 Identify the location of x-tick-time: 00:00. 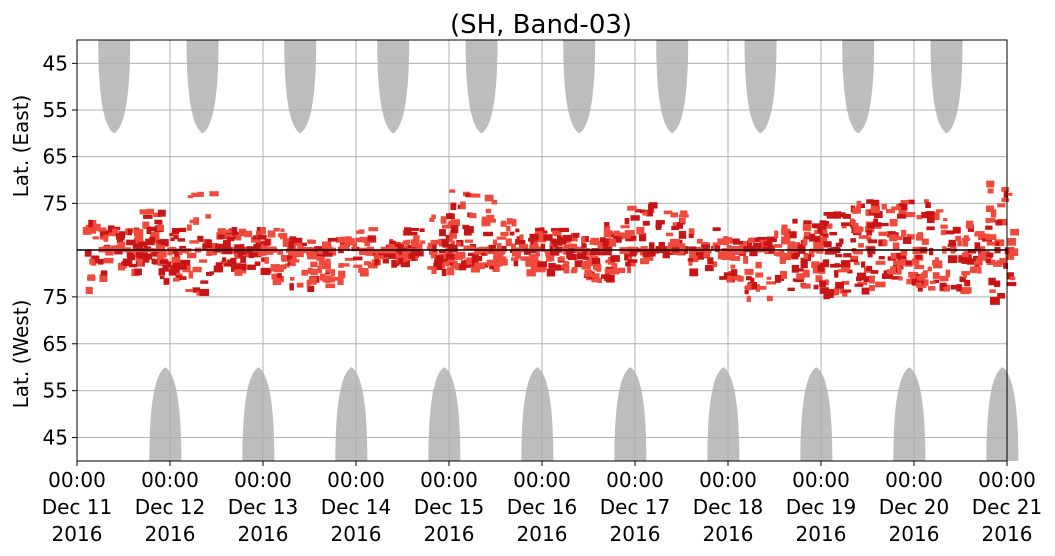
(635, 480).